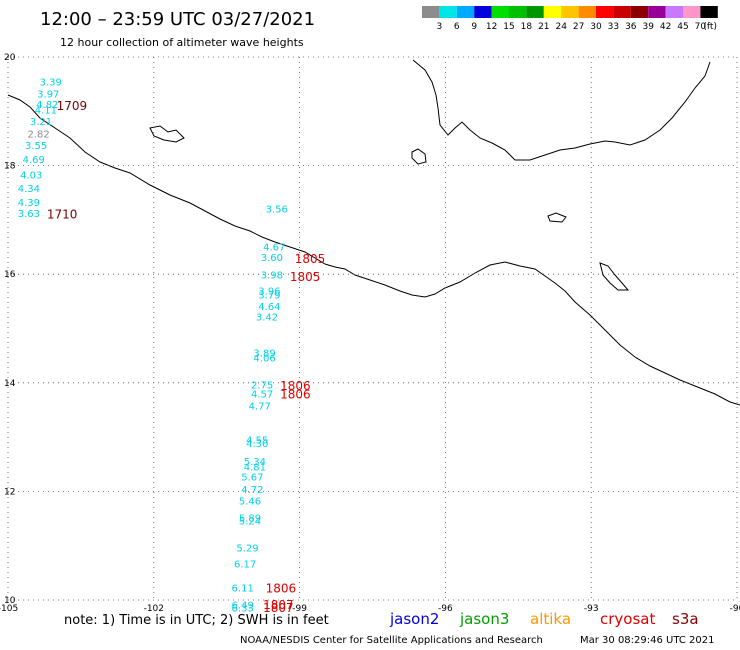 This screenshot has width=740, height=650. I want to click on wave-height-value: 5.29, so click(247, 548).